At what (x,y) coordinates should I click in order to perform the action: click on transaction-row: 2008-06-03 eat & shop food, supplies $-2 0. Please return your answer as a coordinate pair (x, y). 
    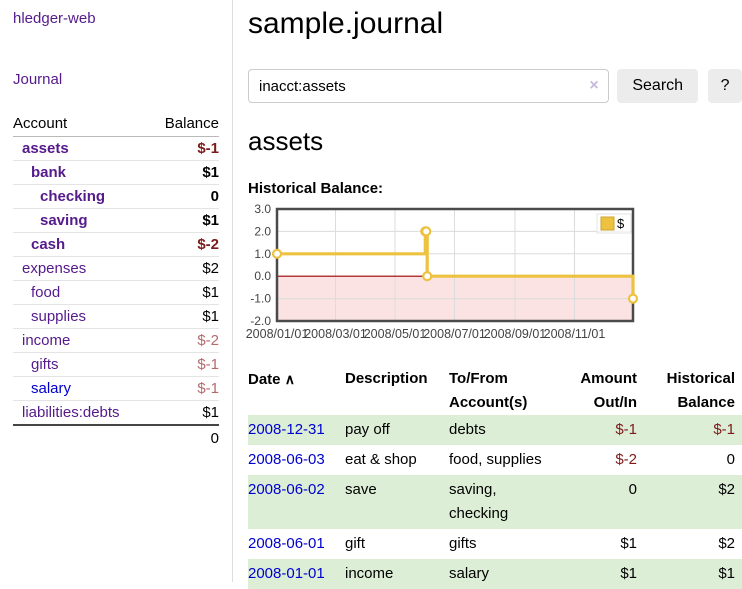
    Looking at the image, I should click on (495, 460).